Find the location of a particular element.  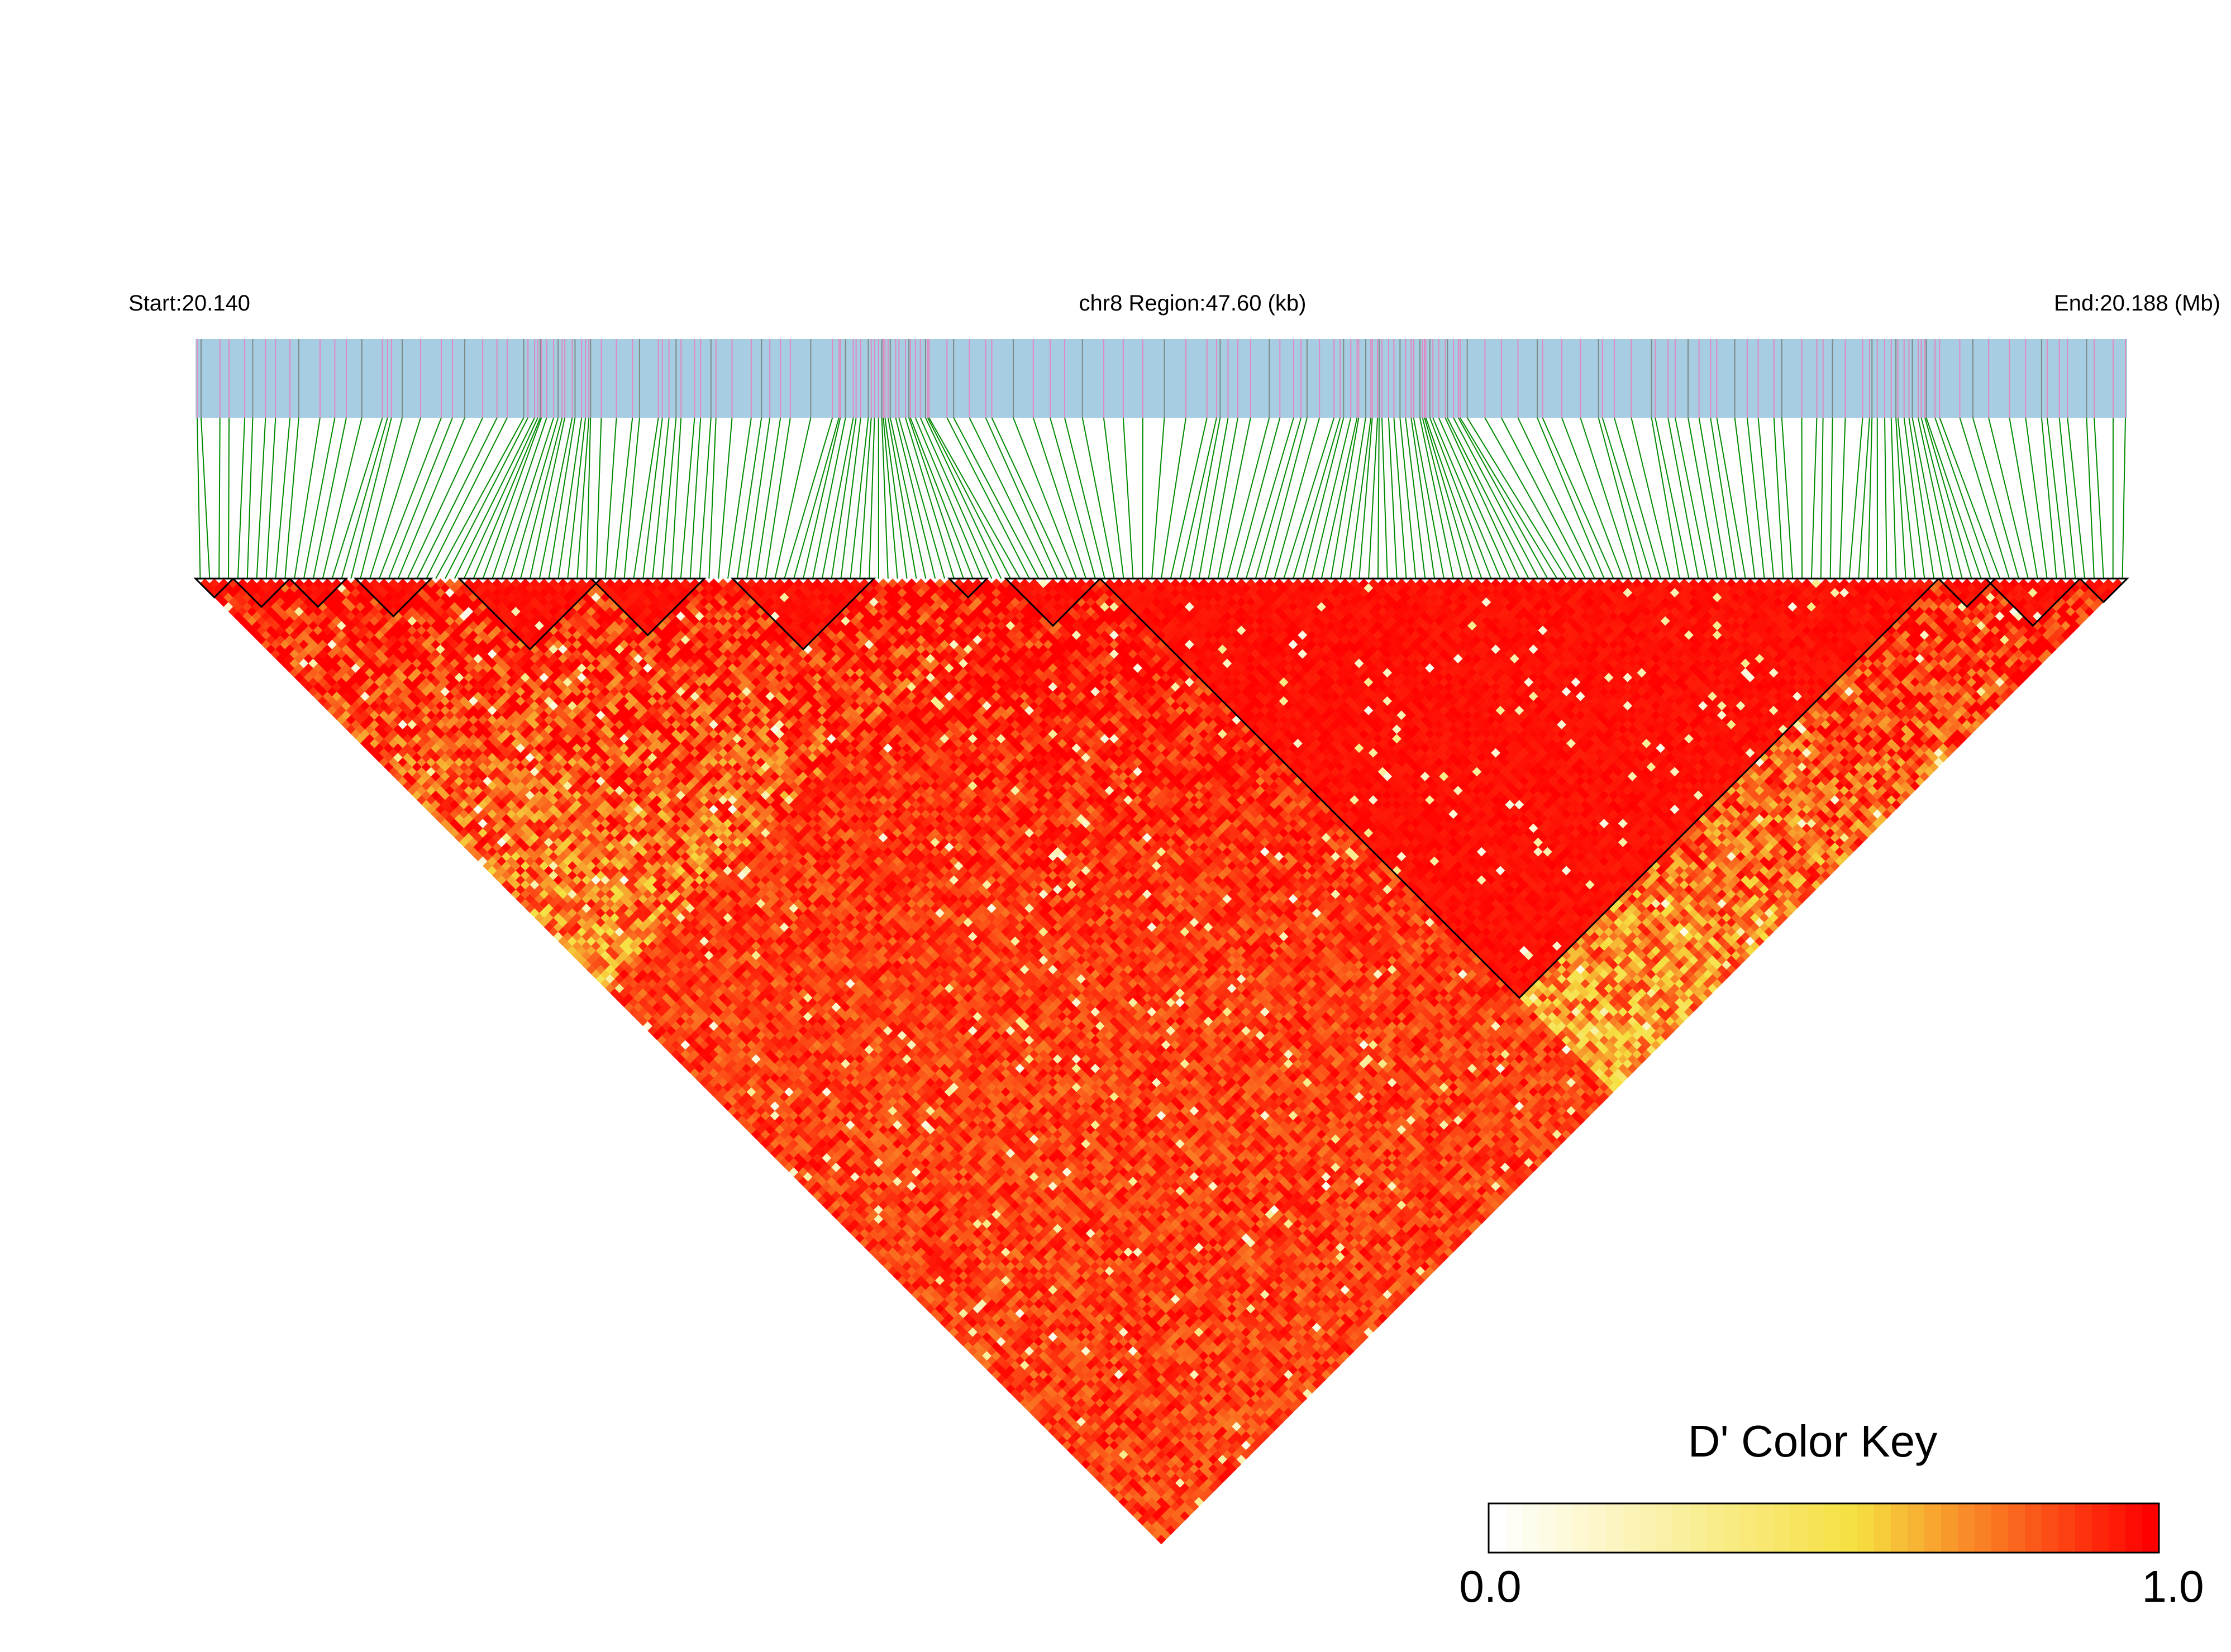

region-title: chr8 Region:47.60 (kb) is located at coordinates (1193, 303).